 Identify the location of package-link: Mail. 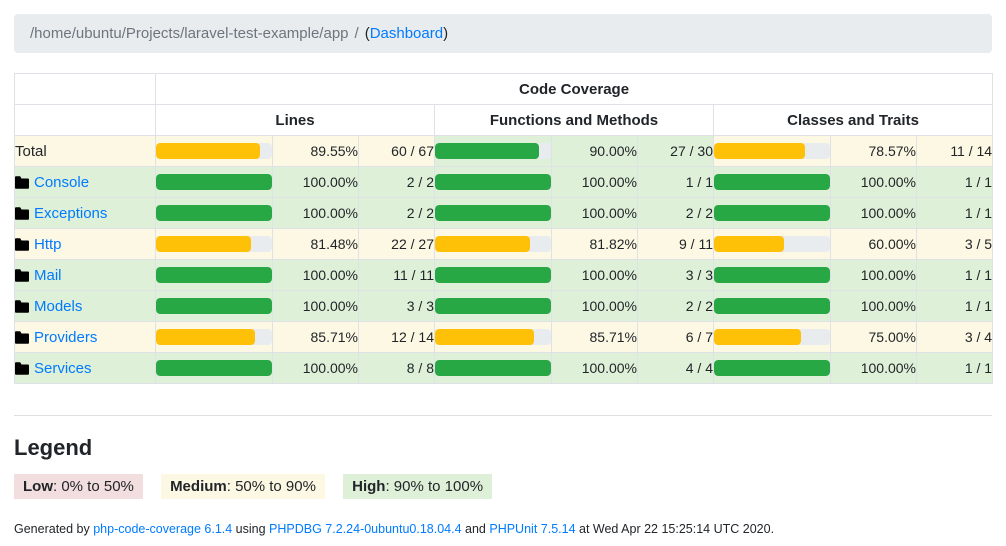
(48, 275).